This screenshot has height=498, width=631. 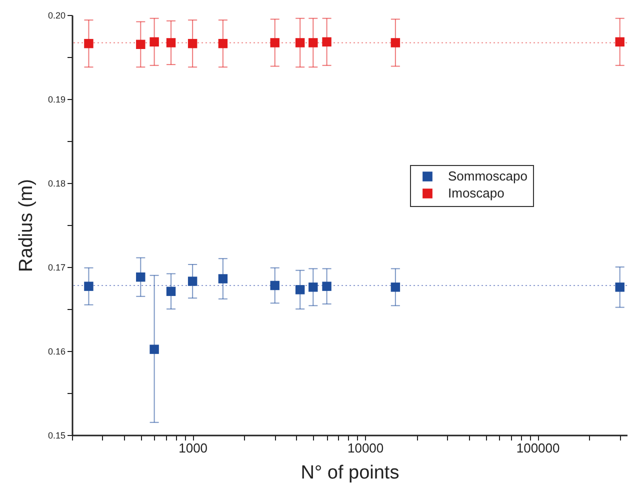 I want to click on y-tick-label: 0.19, so click(x=57, y=99).